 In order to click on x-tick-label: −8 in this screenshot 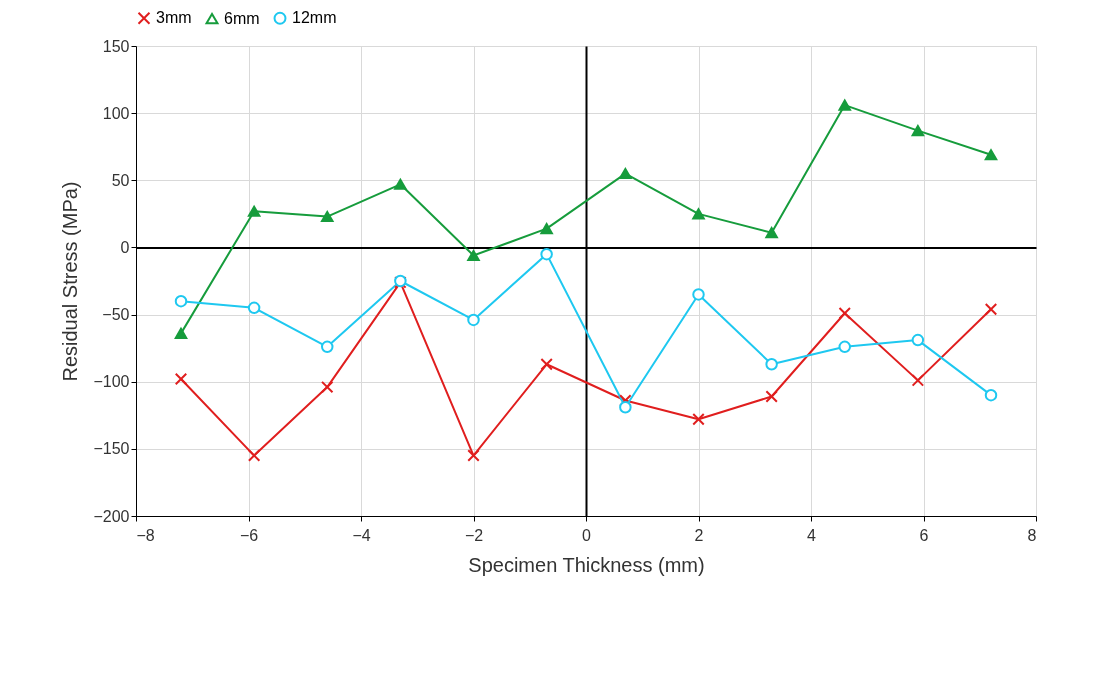, I will do `click(145, 535)`.